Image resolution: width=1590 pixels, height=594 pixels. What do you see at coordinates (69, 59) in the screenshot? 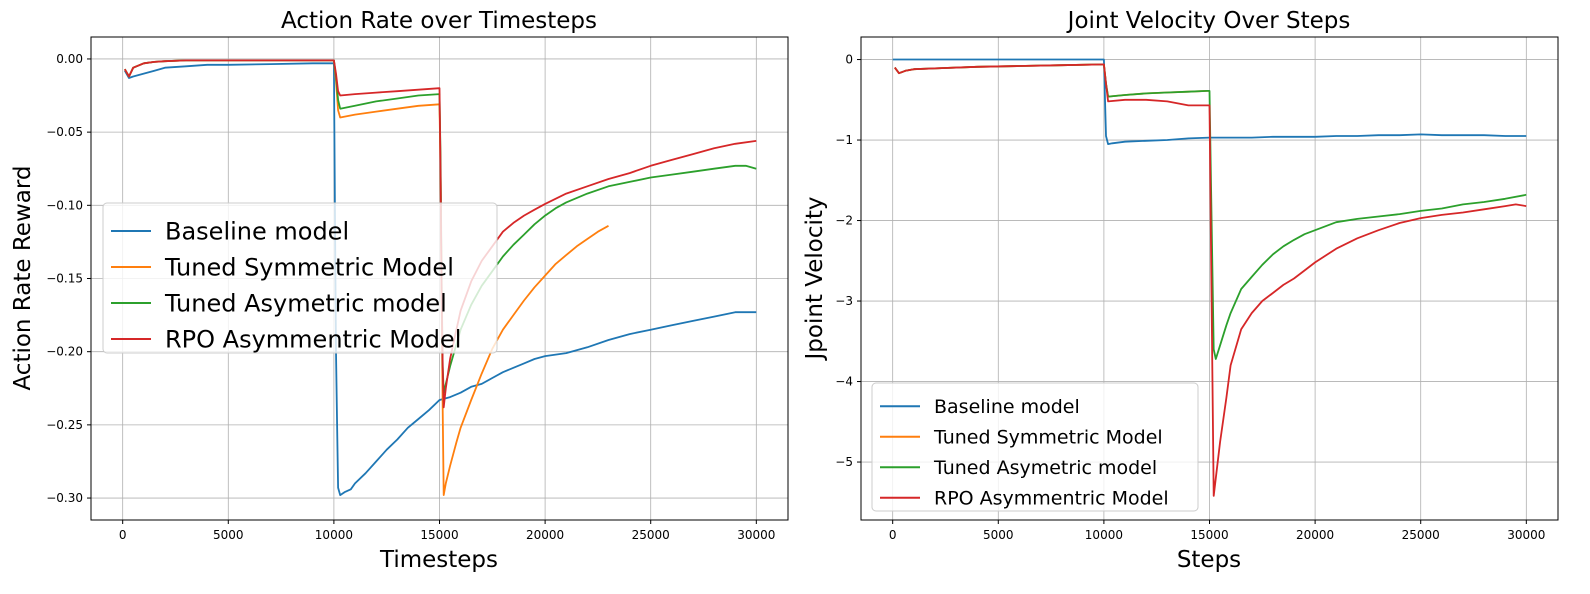
I see `y-tick-label: 0.00` at bounding box center [69, 59].